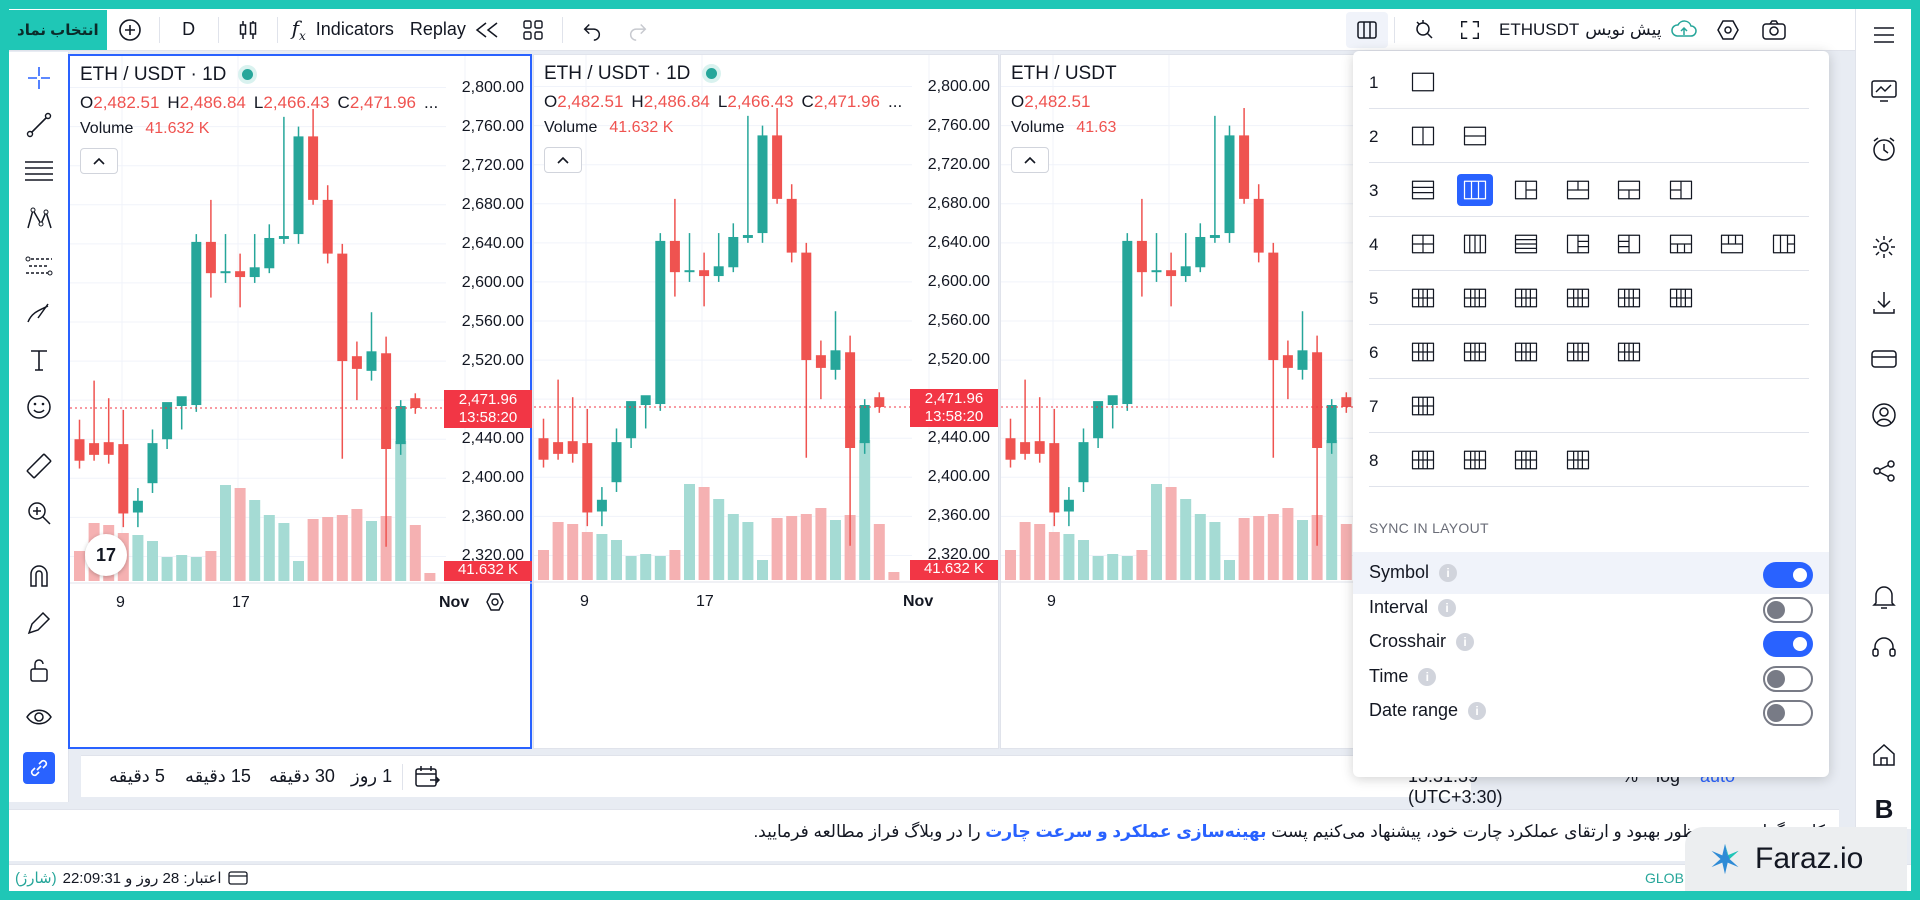 Image resolution: width=1920 pixels, height=900 pixels. What do you see at coordinates (39, 670) in the screenshot?
I see `lock-tool` at bounding box center [39, 670].